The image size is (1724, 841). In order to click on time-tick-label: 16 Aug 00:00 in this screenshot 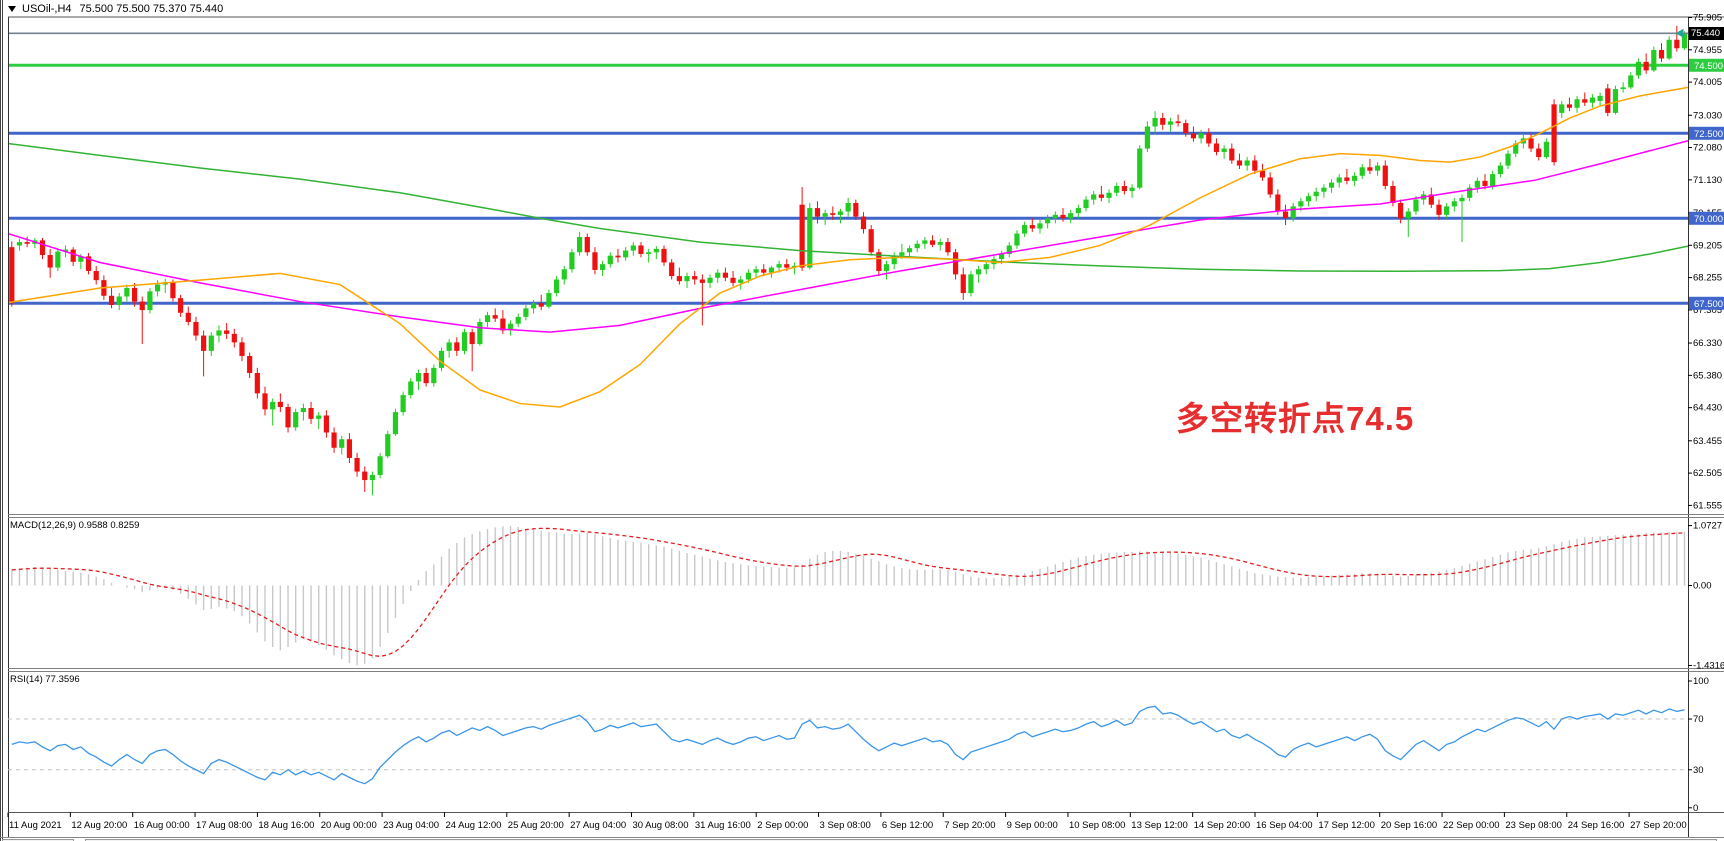, I will do `click(162, 825)`.